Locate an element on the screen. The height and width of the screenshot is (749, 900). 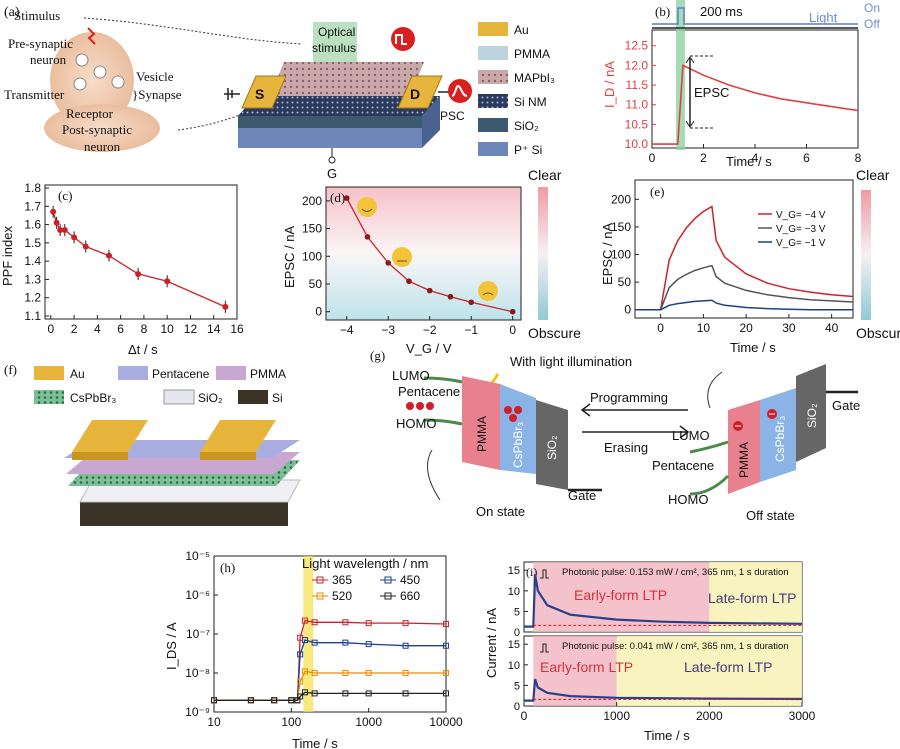
i-y-bottom-tick-label: 5 is located at coordinates (517, 686).